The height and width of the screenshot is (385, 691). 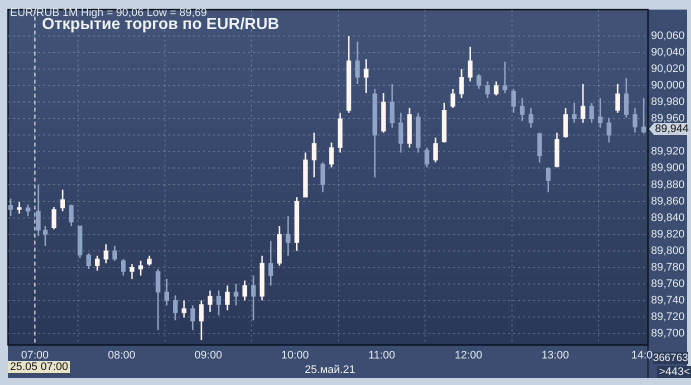 I want to click on y-tick-label: 89,800, so click(x=668, y=250).